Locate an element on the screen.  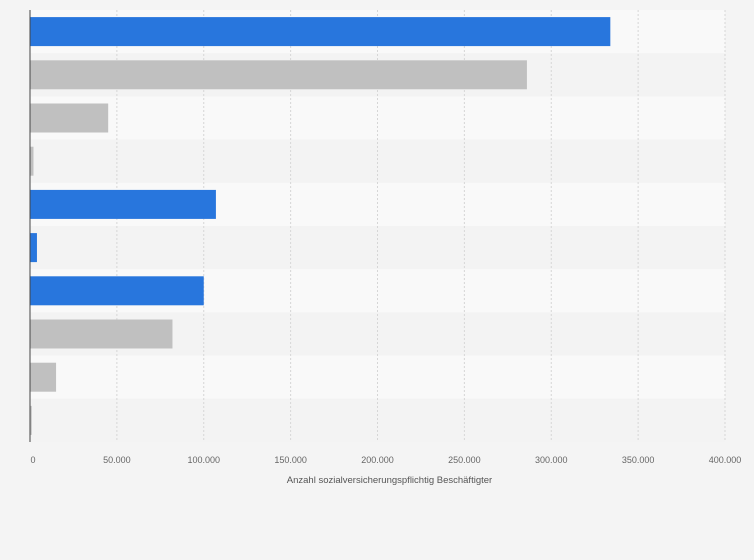
x-tick-label: 200.000 is located at coordinates (377, 460).